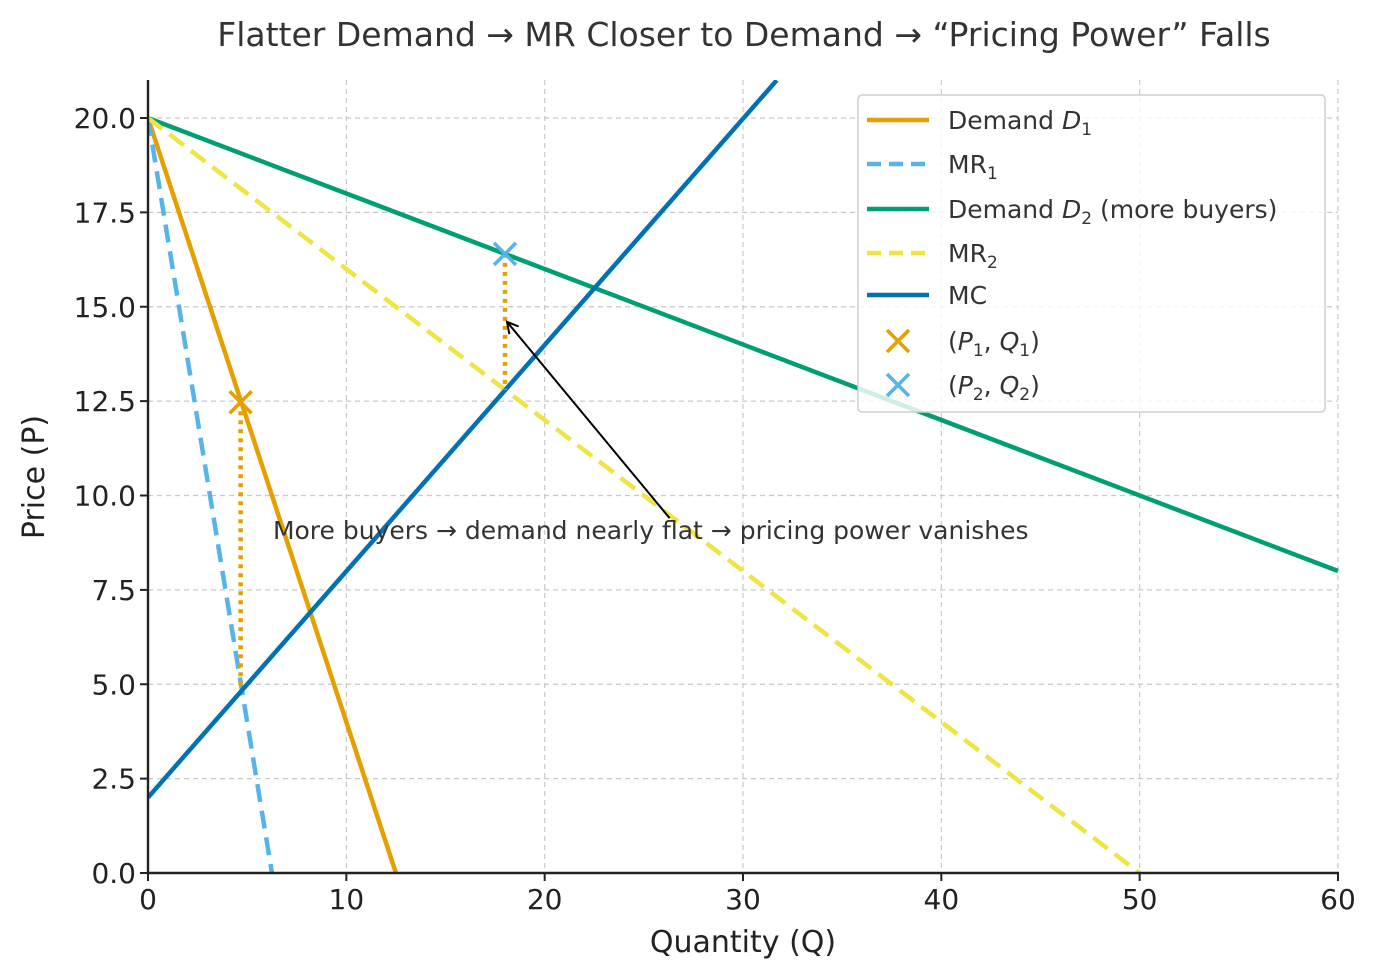 The height and width of the screenshot is (980, 1380). What do you see at coordinates (105, 307) in the screenshot?
I see `y-tick-label: 15.0` at bounding box center [105, 307].